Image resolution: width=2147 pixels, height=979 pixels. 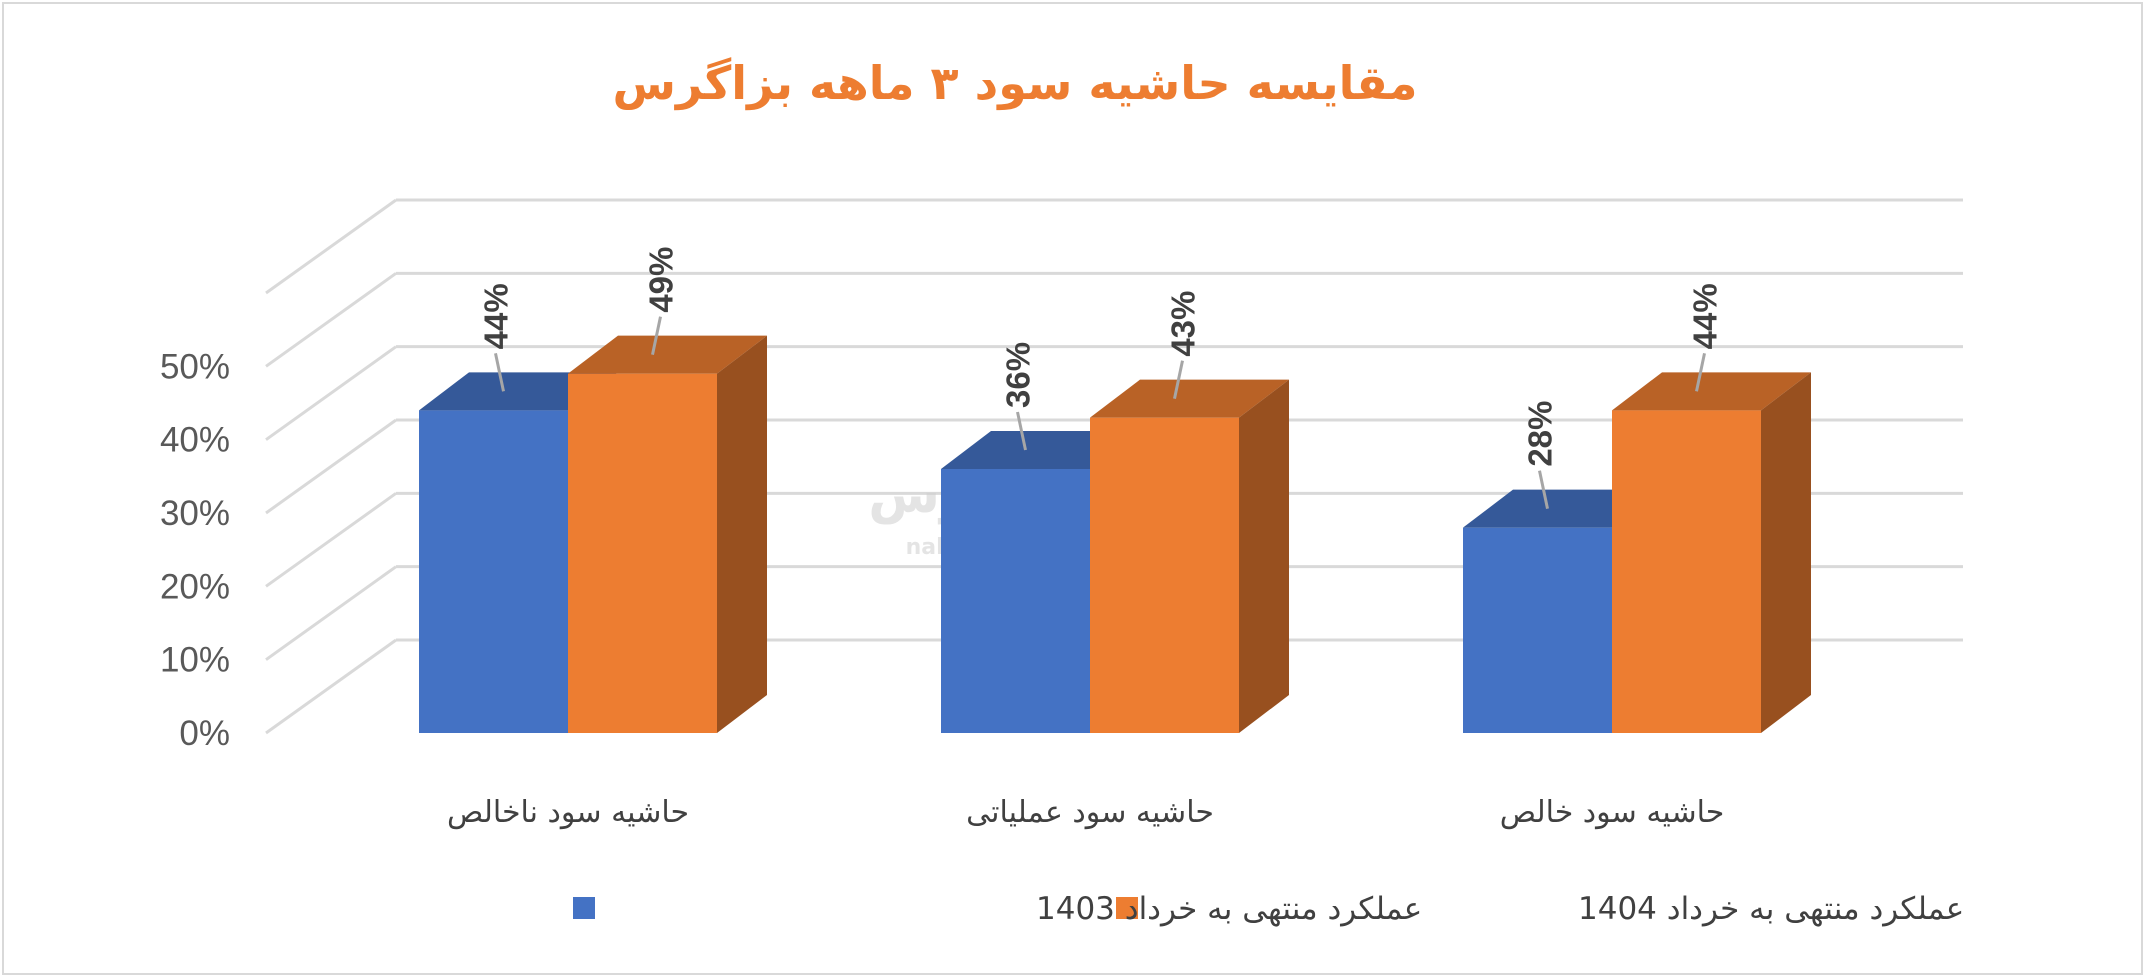 I want to click on y-axis-ticks: 0% 10% 20% 30% 40% 50%, so click(x=195, y=550).